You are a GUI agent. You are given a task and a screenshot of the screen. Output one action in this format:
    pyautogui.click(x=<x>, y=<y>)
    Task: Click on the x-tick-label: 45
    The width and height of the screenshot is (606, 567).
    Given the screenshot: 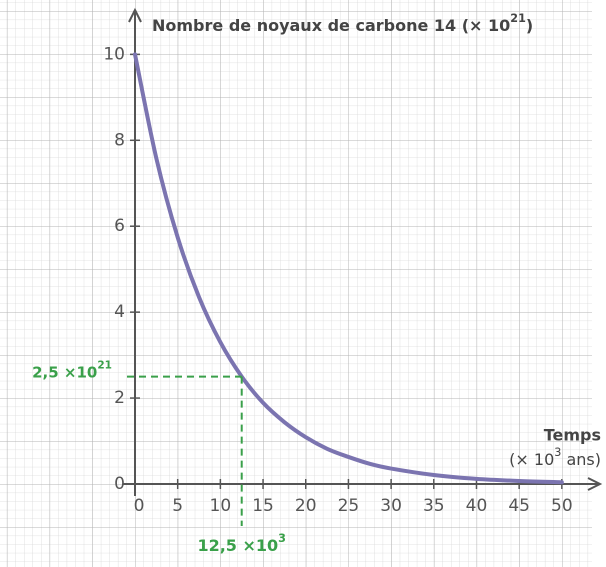 What is the action you would take?
    pyautogui.click(x=519, y=506)
    